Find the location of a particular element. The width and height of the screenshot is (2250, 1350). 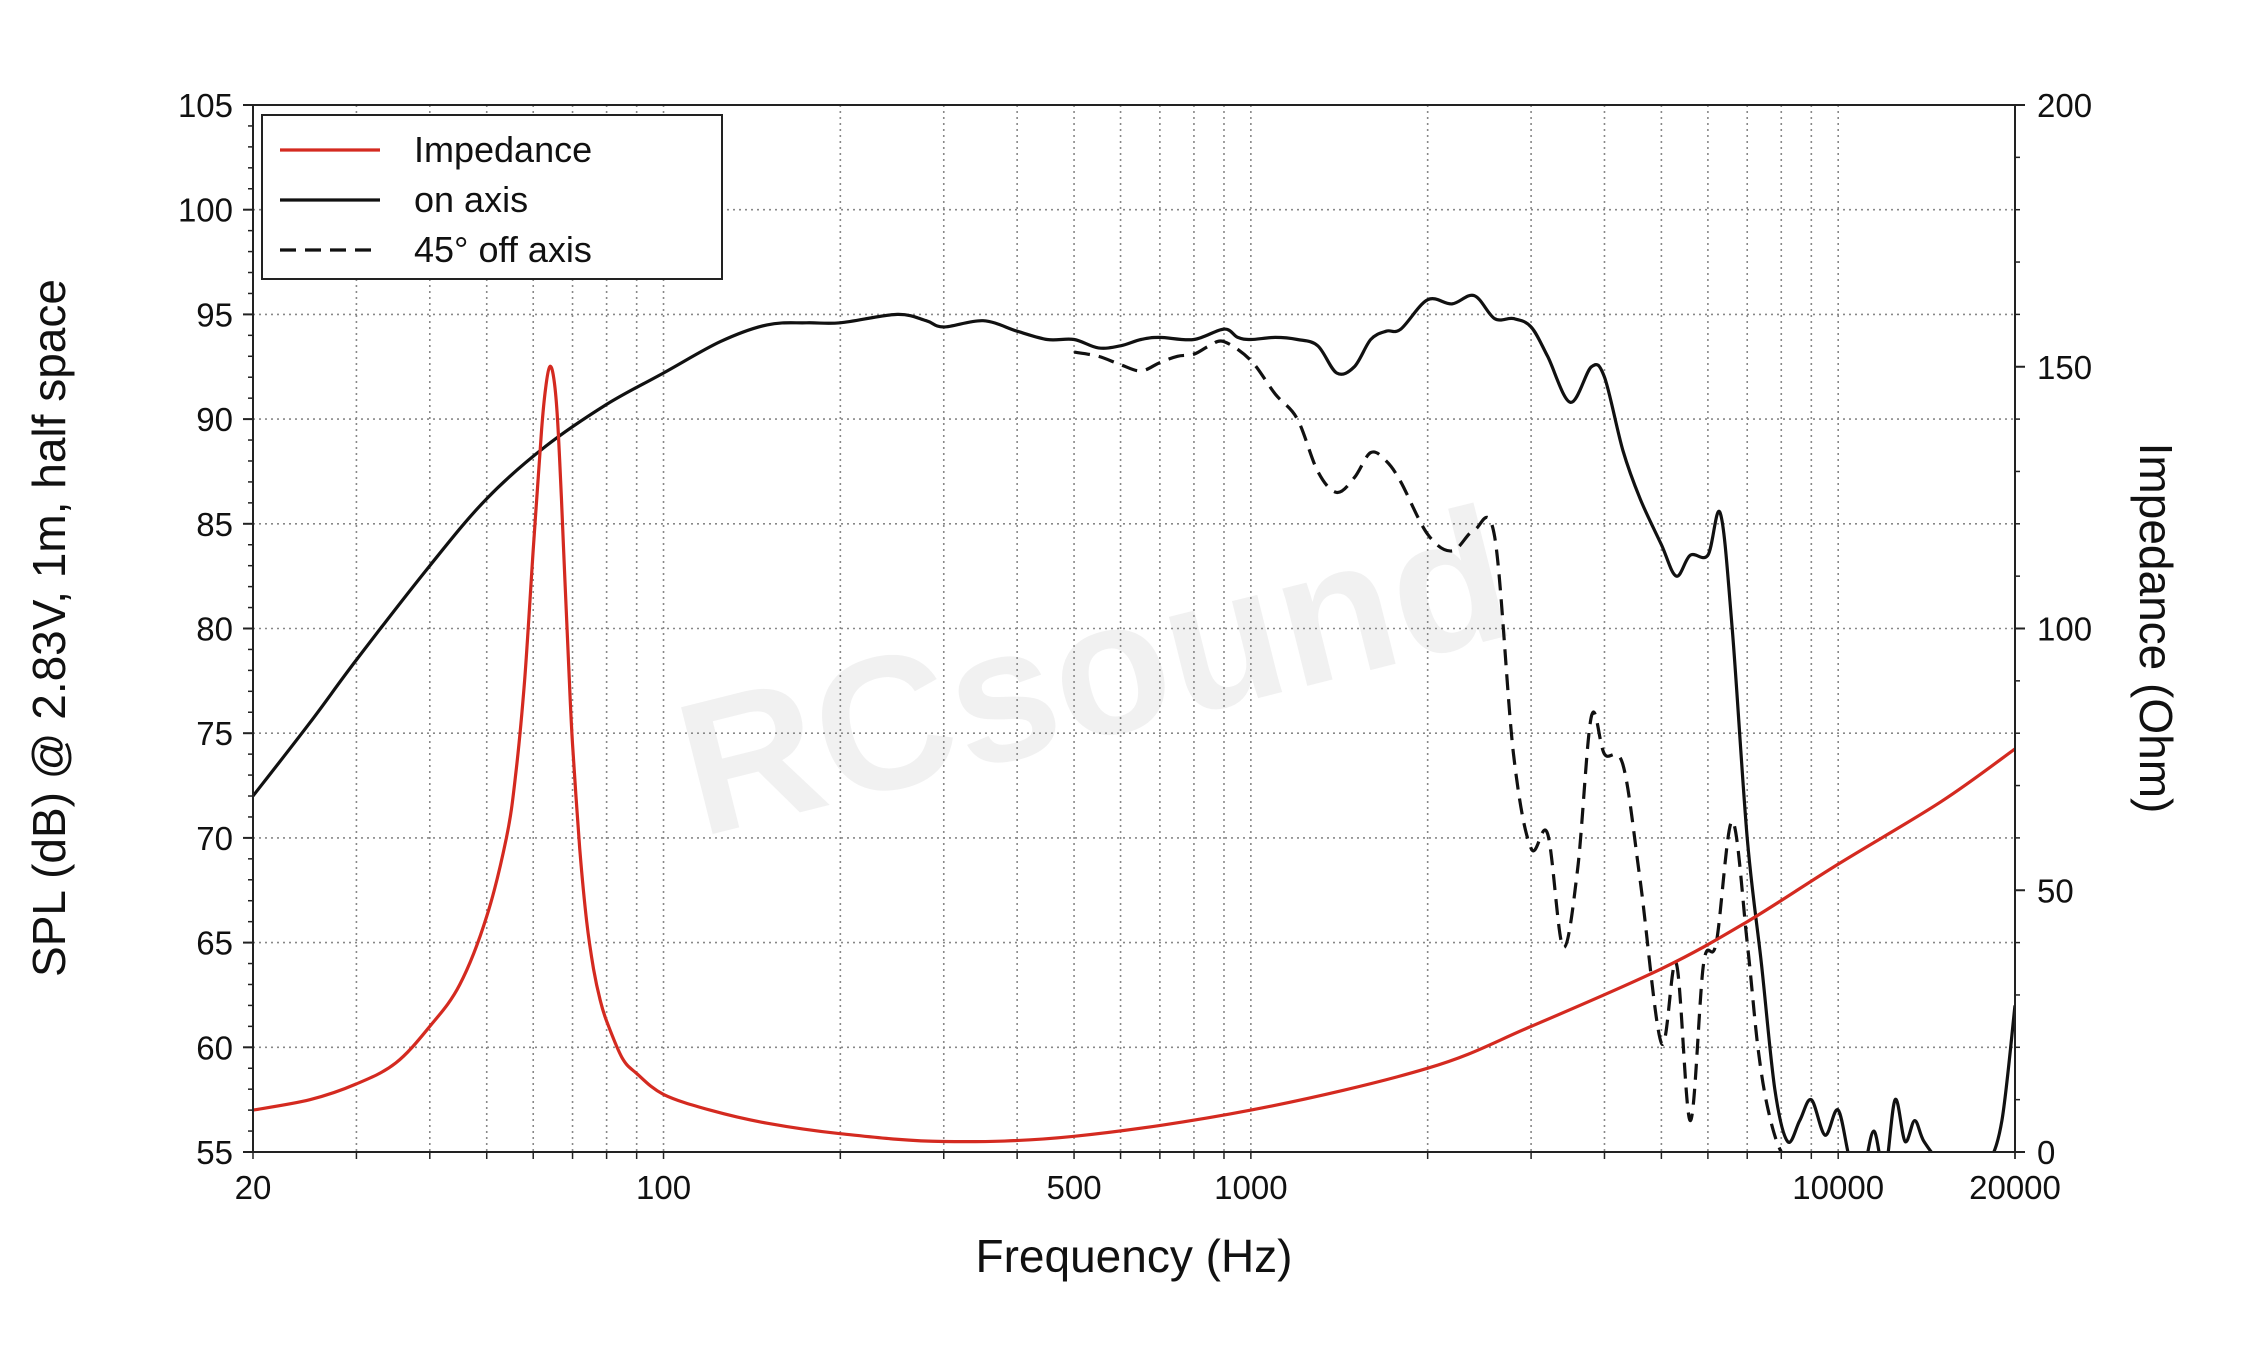

watermark-logo: RCsound is located at coordinates (1094, 672).